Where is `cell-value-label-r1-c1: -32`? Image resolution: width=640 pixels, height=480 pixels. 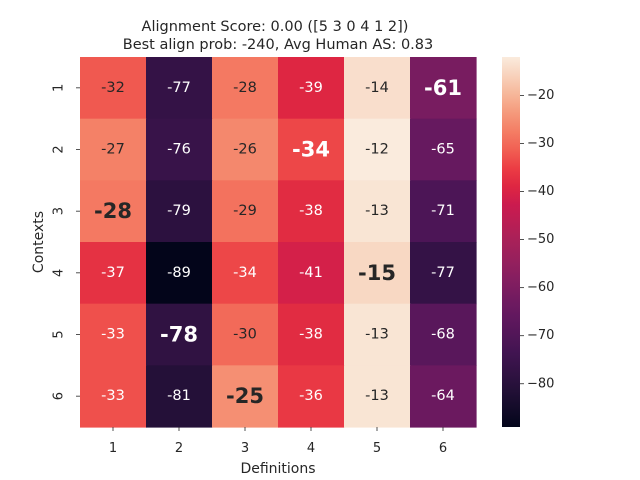 cell-value-label-r1-c1: -32 is located at coordinates (113, 88).